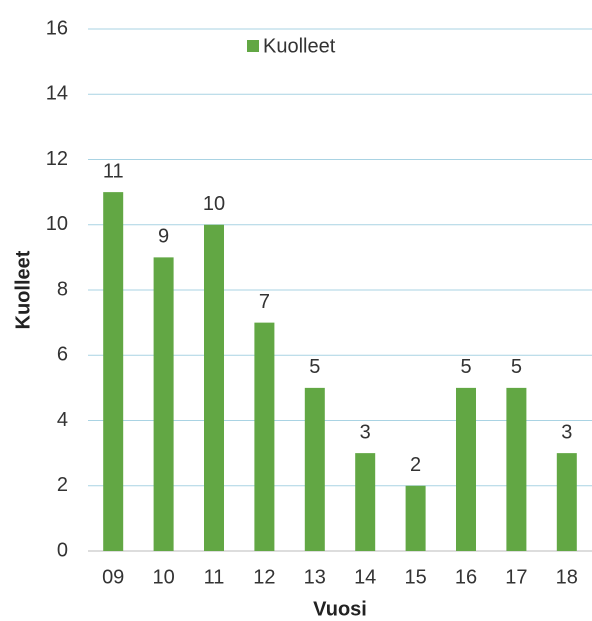  I want to click on y-tick-label: 12, so click(57, 159).